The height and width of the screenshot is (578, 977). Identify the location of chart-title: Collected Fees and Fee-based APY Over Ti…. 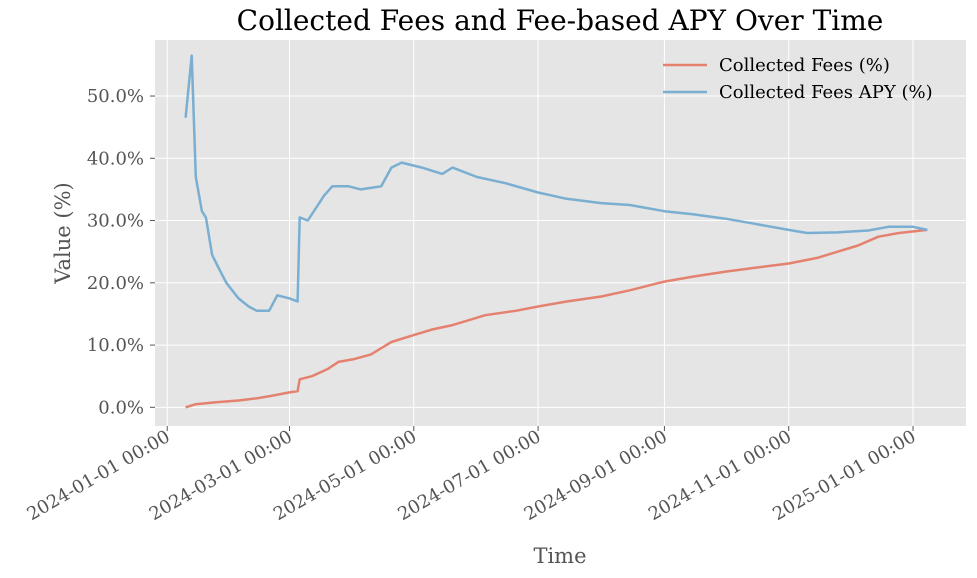
(560, 20).